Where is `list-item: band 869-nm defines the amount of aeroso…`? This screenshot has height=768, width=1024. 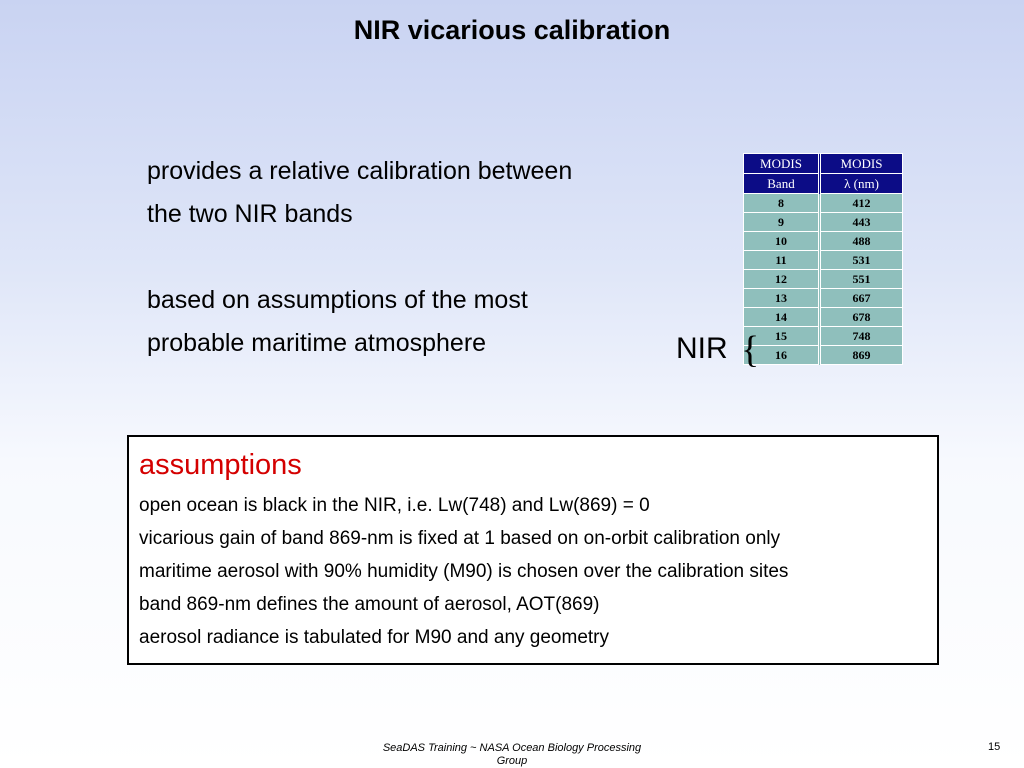
list-item: band 869-nm defines the amount of aeroso… is located at coordinates (369, 604).